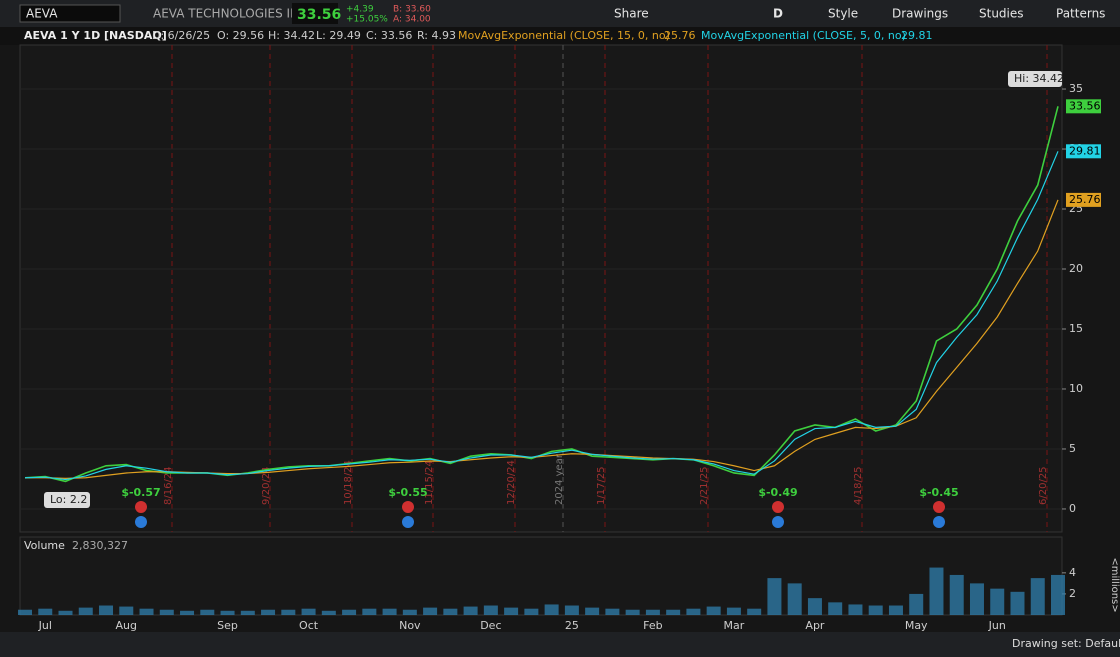 Image resolution: width=1120 pixels, height=657 pixels. What do you see at coordinates (181, 35) in the screenshot?
I see `info-field: D: 6/26/25` at bounding box center [181, 35].